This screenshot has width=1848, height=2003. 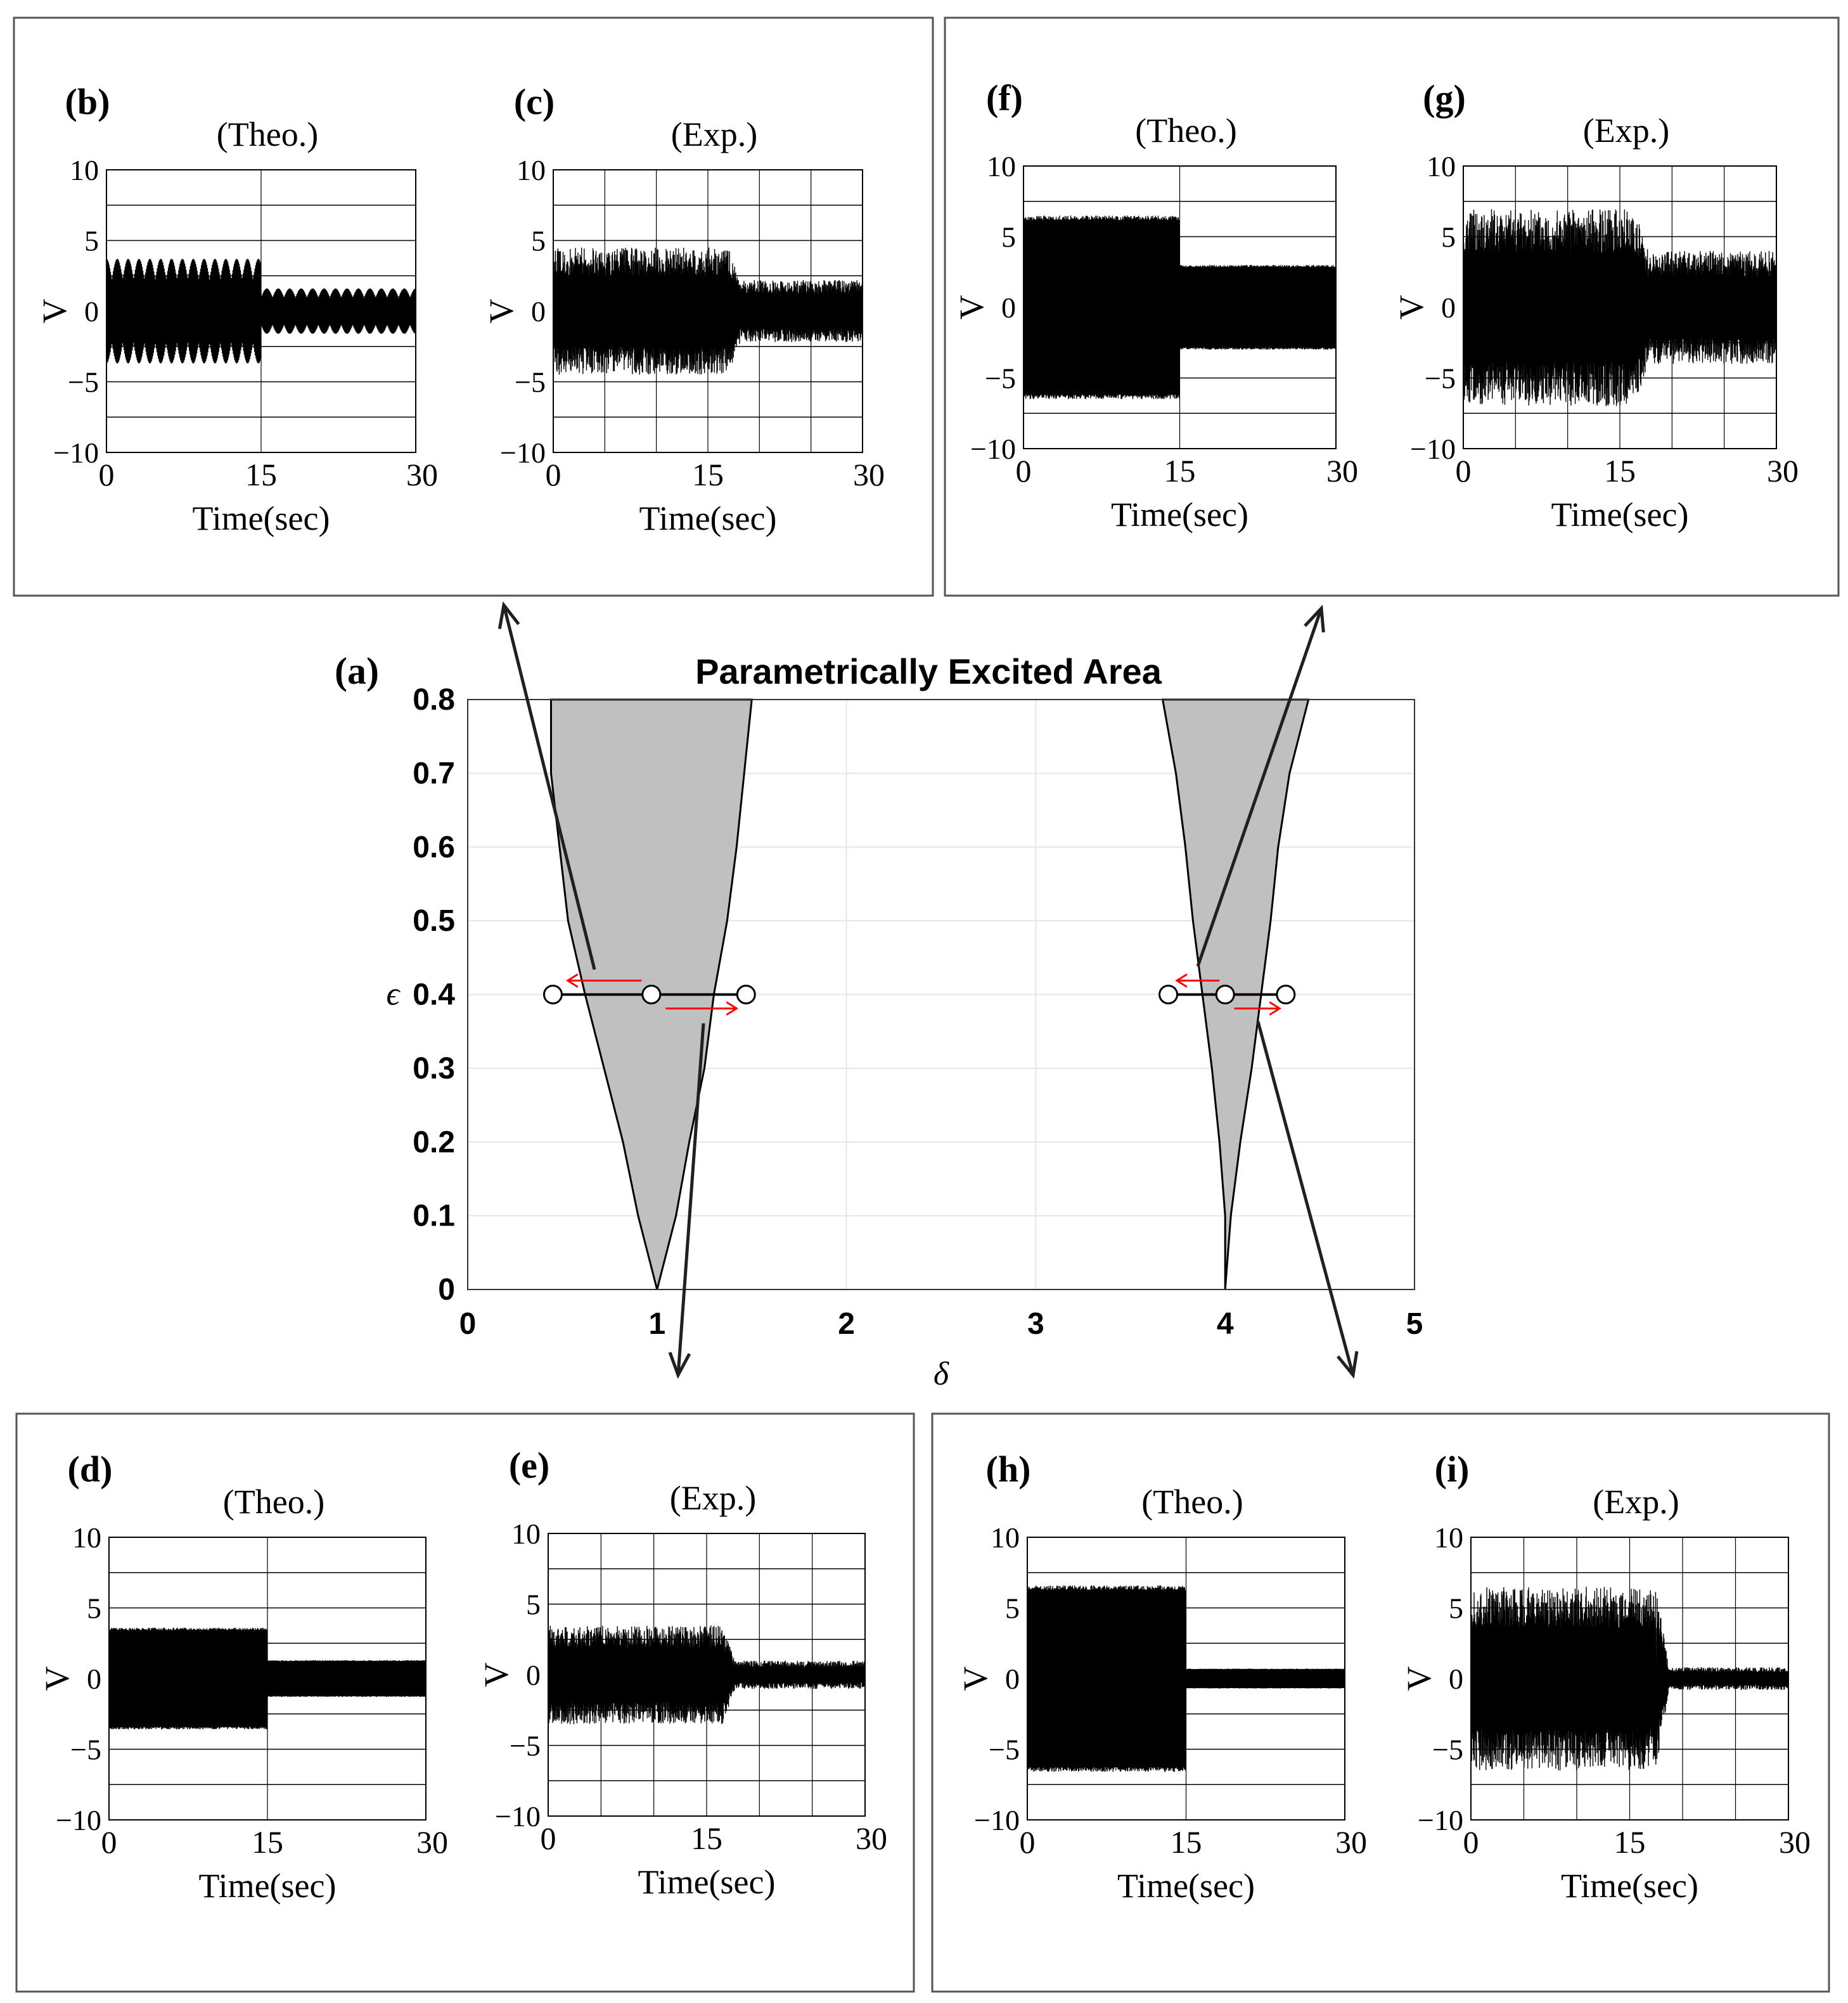 What do you see at coordinates (434, 1216) in the screenshot?
I see `y-tick-label: 0.1` at bounding box center [434, 1216].